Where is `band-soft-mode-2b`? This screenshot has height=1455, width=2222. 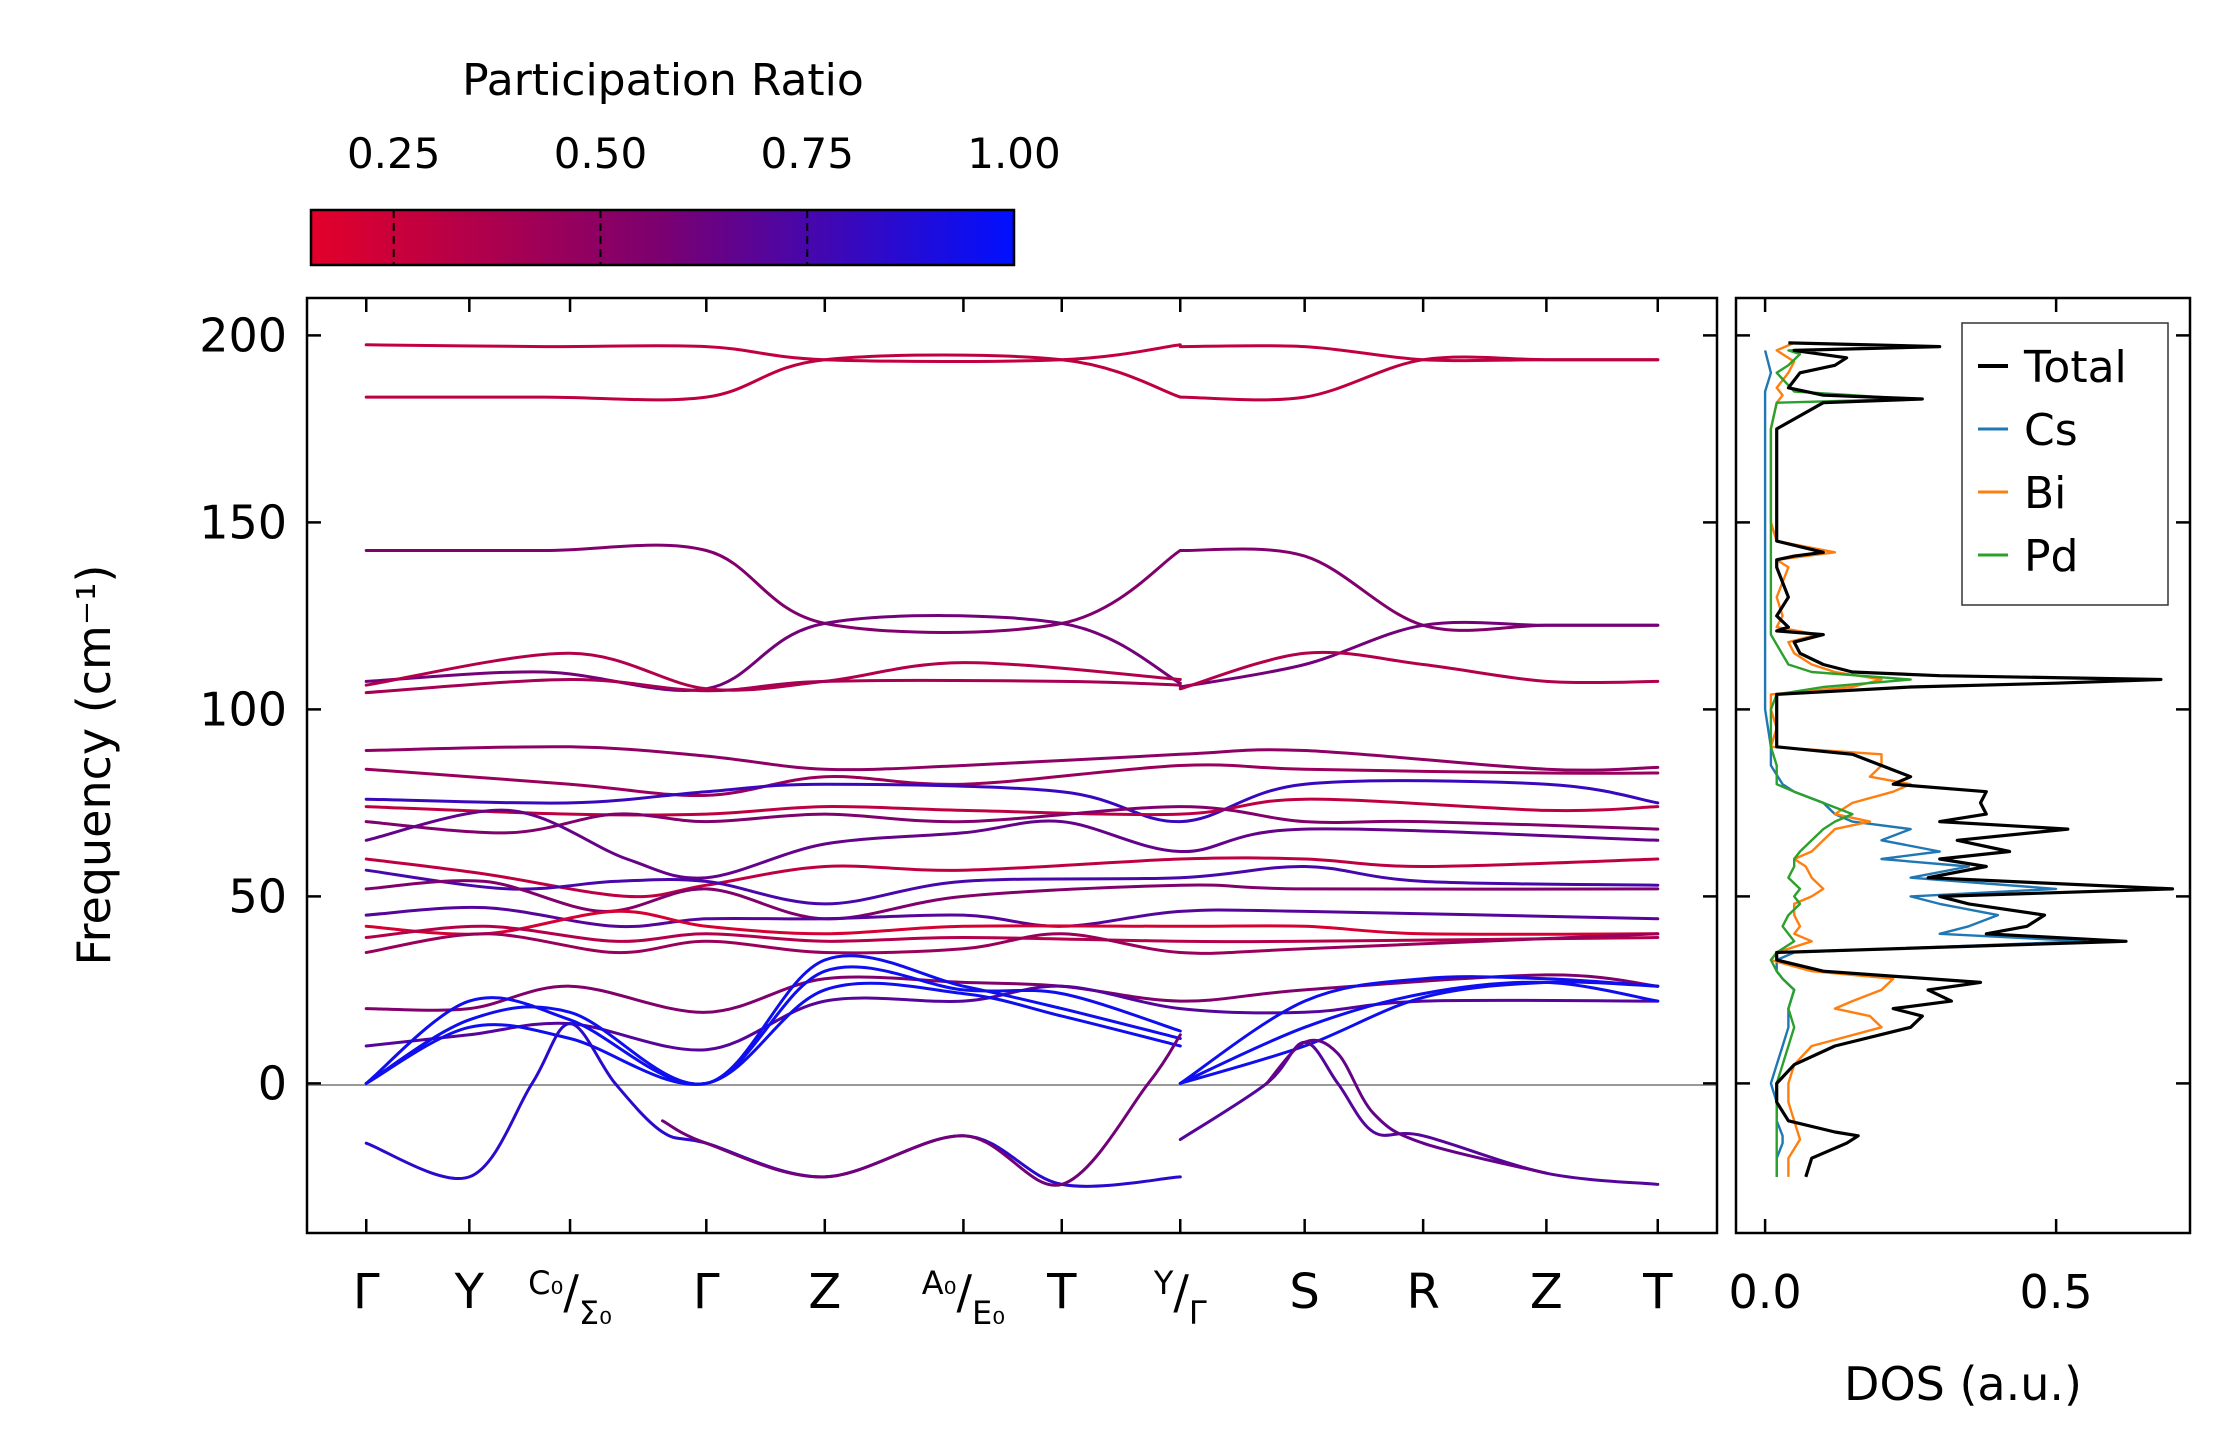
band-soft-mode-2b is located at coordinates (1406, 1106).